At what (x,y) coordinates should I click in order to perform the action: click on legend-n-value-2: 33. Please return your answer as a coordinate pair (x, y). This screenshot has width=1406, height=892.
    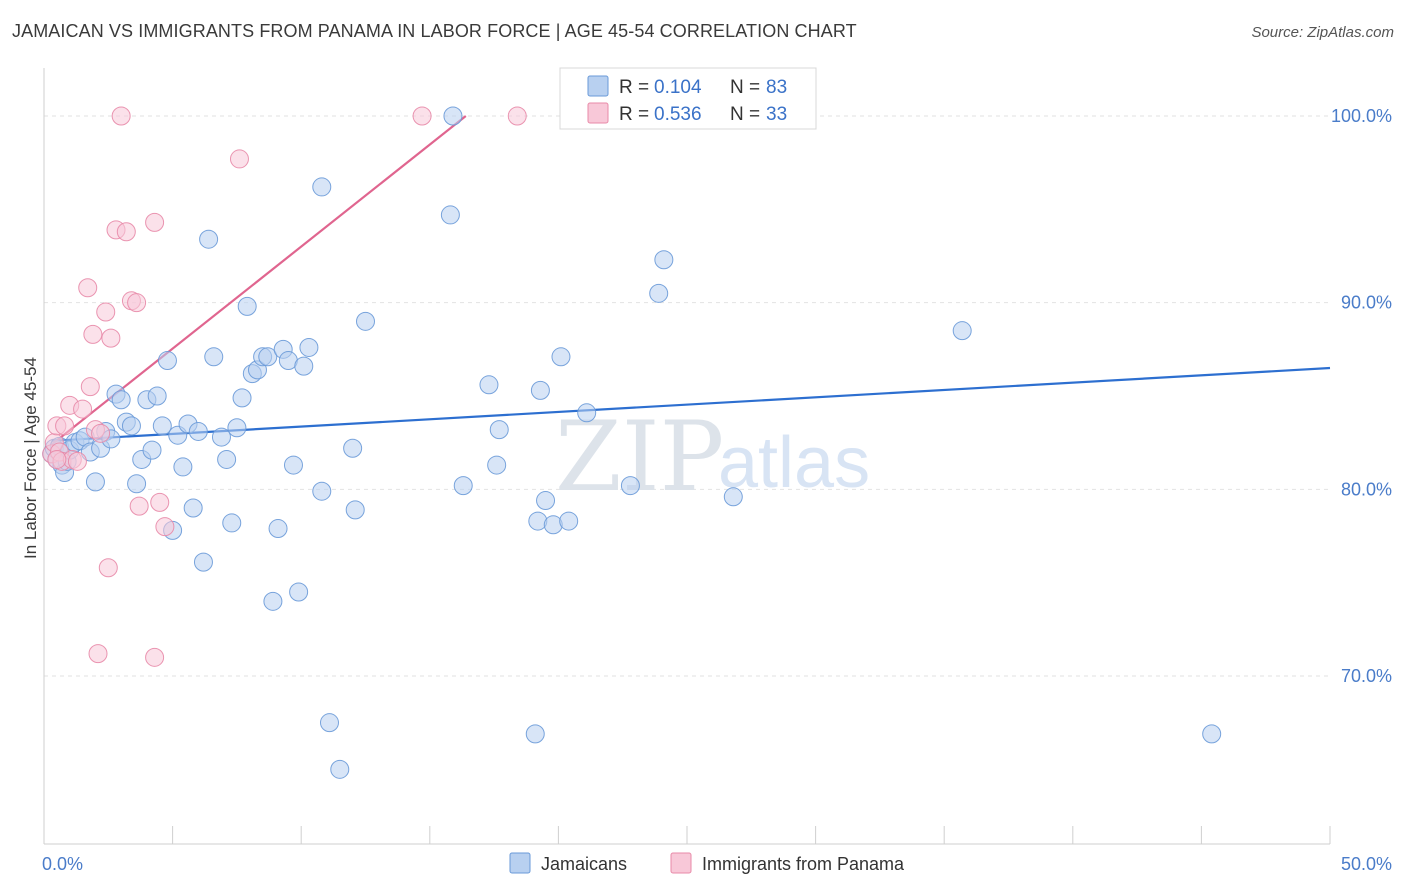
    Looking at the image, I should click on (776, 114).